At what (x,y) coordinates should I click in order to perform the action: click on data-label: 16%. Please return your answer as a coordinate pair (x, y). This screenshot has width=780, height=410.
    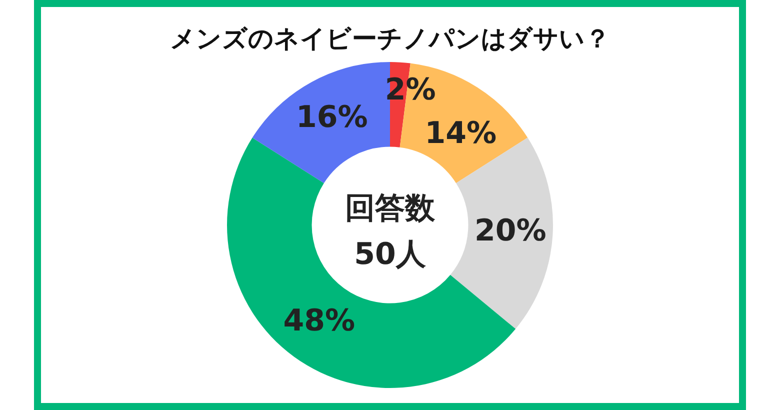
    Looking at the image, I should click on (332, 118).